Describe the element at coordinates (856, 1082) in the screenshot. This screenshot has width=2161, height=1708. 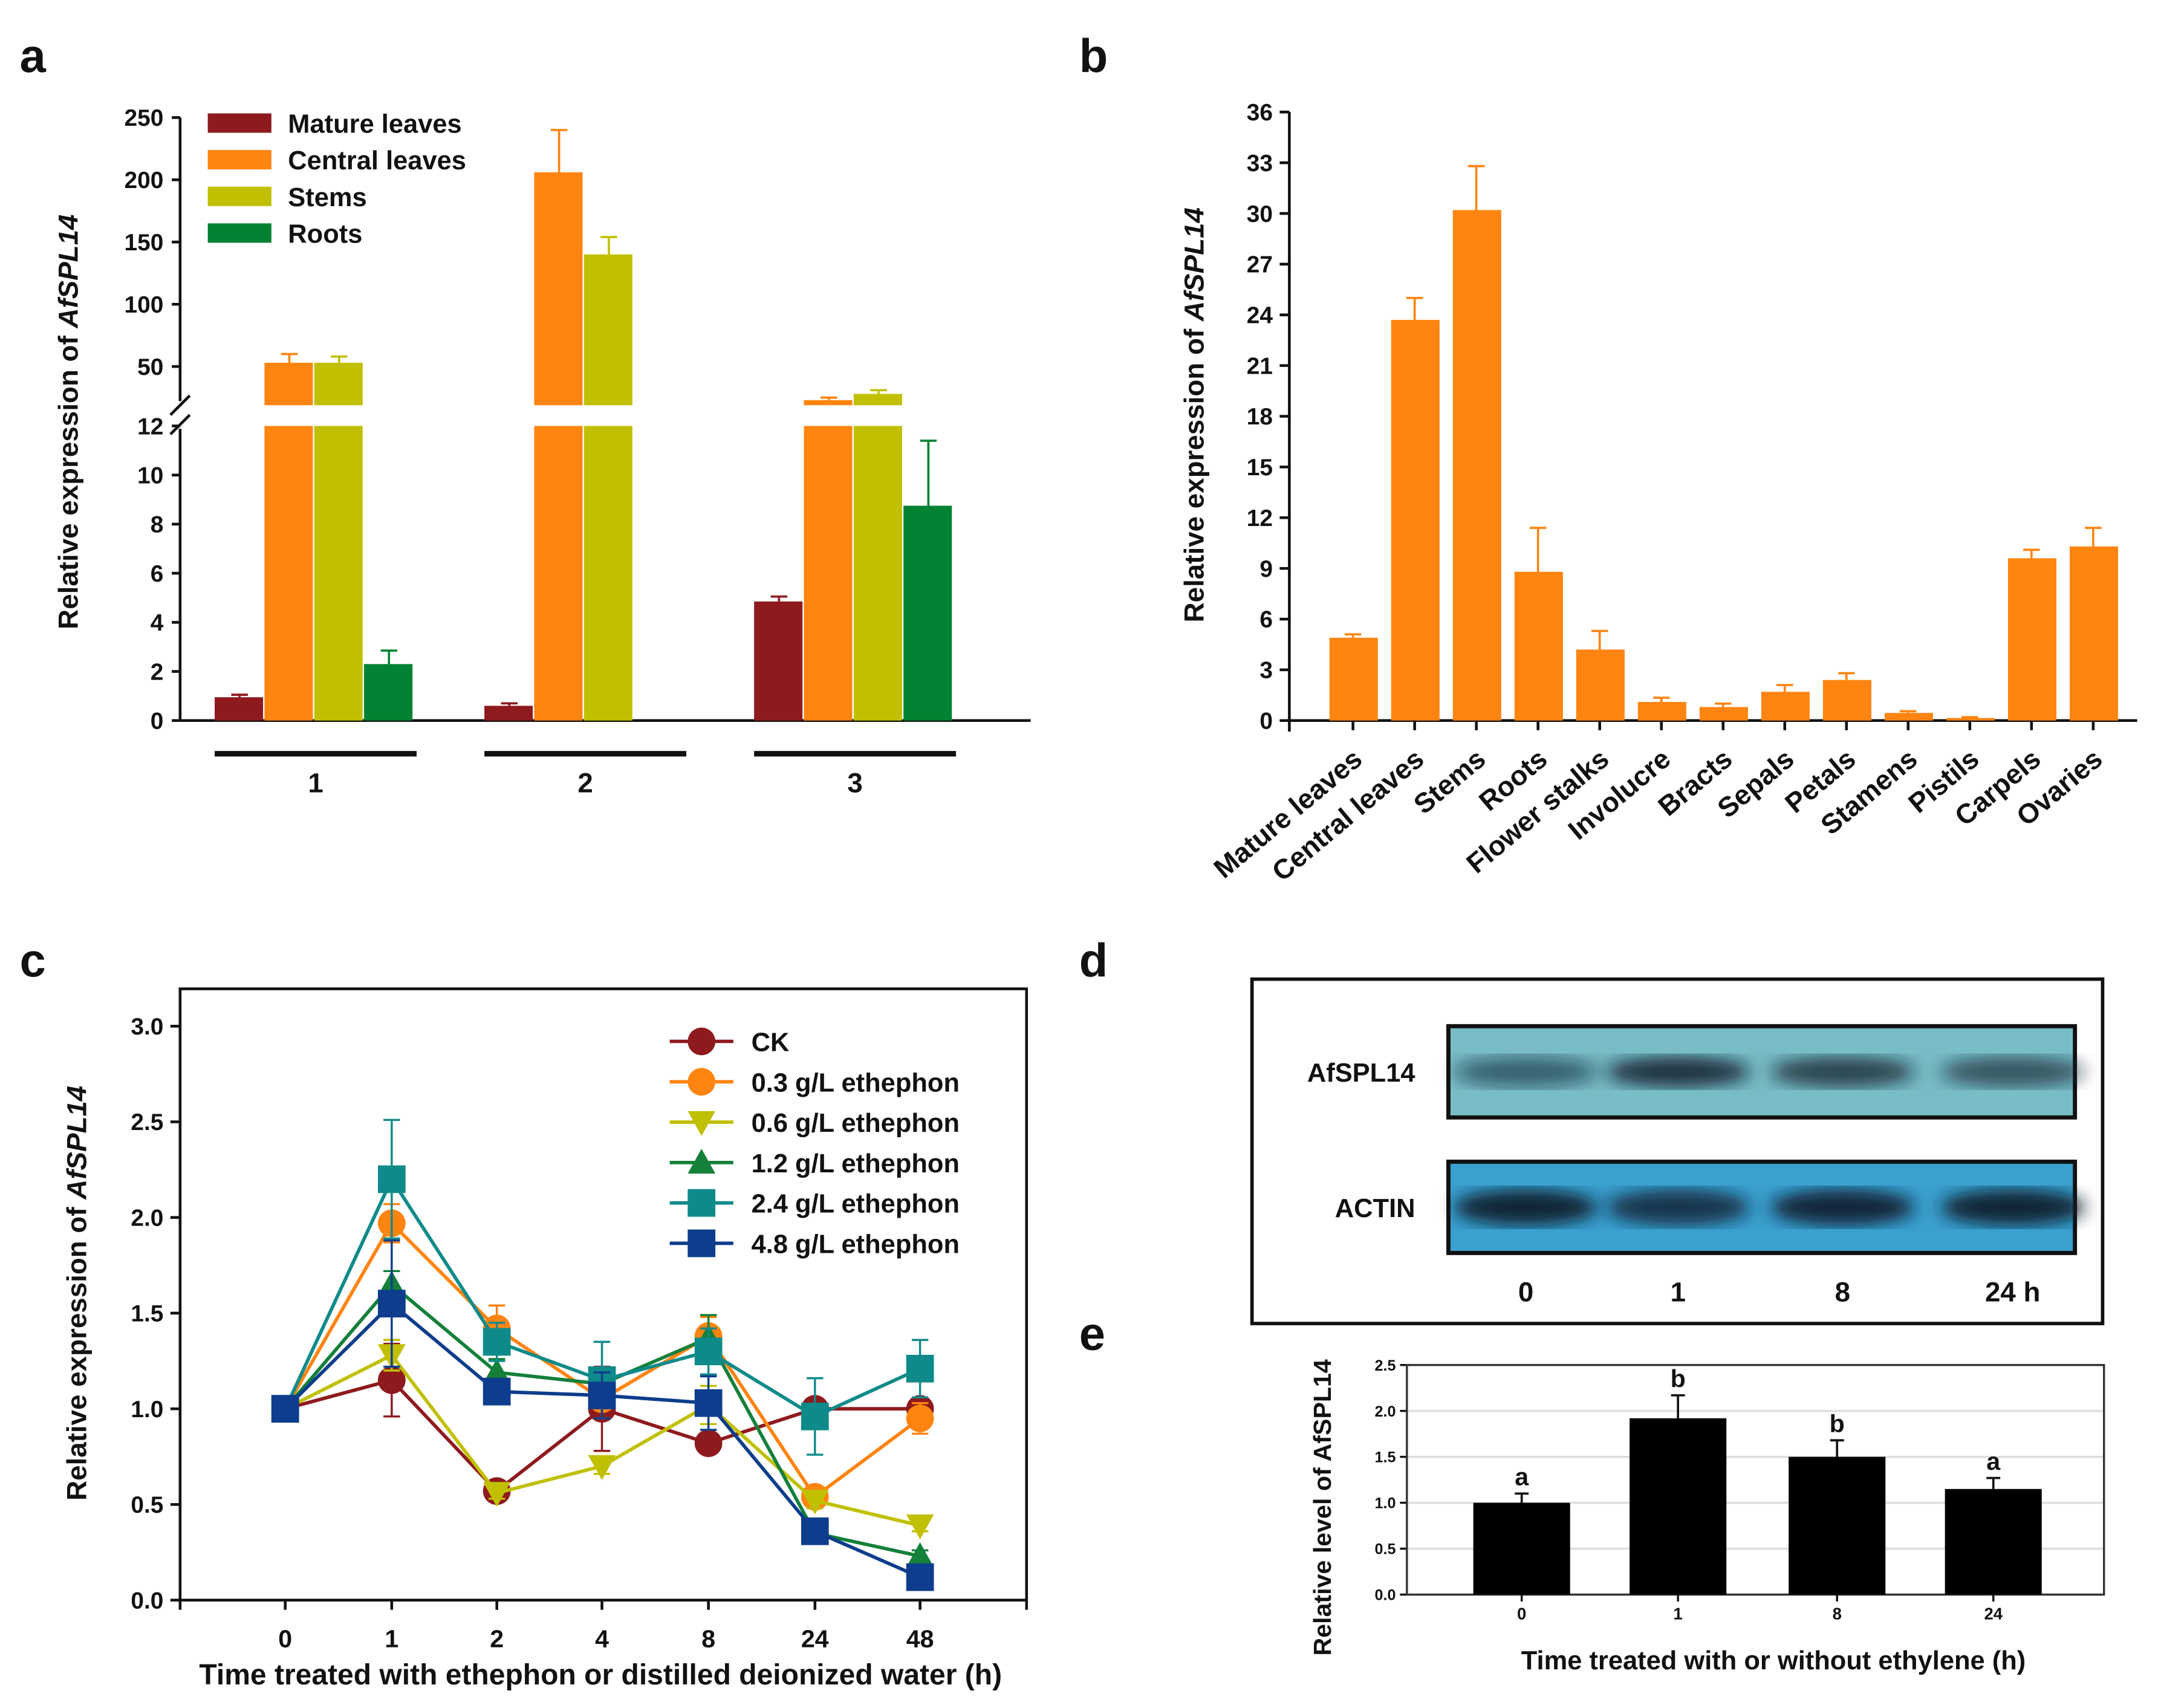
I see `legend-label: 0.3 g/L ethephon` at that location.